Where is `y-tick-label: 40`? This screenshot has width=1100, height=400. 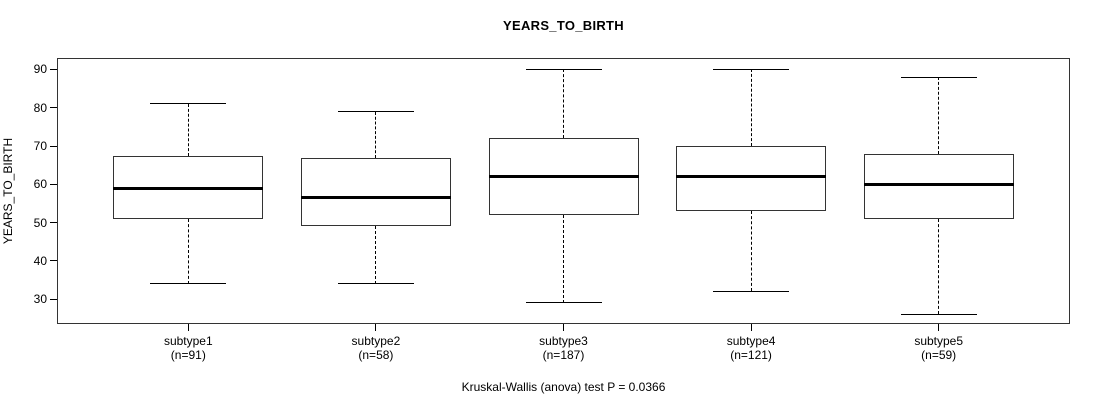
y-tick-label: 40 is located at coordinates (40, 260).